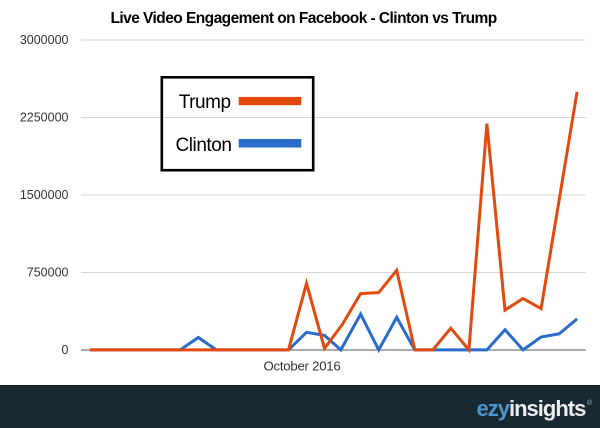  Describe the element at coordinates (302, 365) in the screenshot. I see `svg-text: October 2016` at that location.